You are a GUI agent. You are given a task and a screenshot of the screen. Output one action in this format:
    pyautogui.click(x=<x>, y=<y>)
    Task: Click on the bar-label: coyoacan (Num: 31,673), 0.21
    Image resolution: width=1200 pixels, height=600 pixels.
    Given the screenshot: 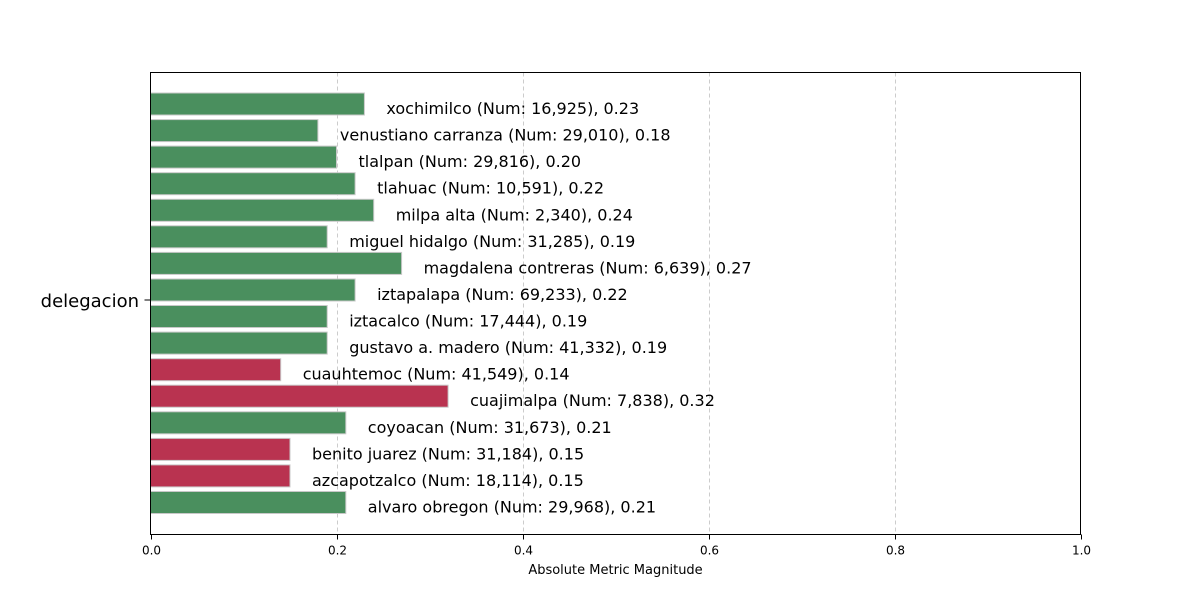 What is the action you would take?
    pyautogui.click(x=490, y=427)
    